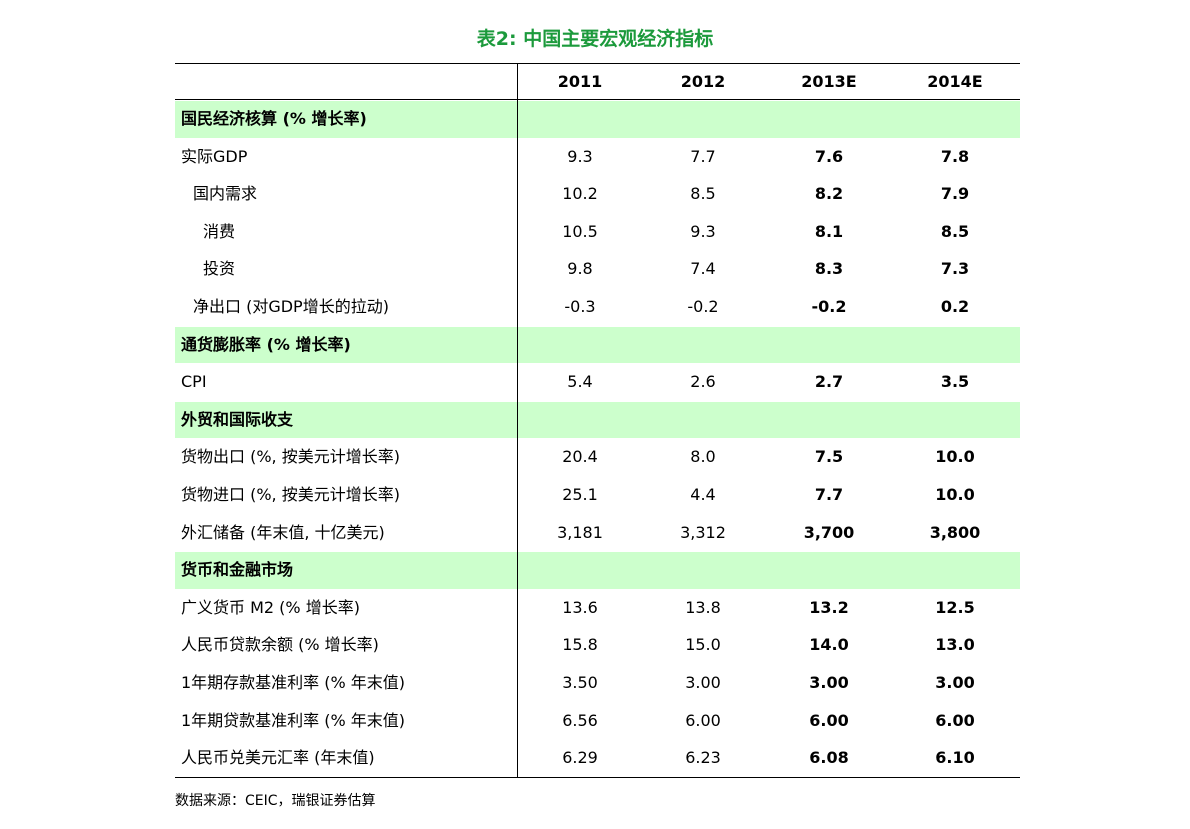 This screenshot has width=1190, height=829. What do you see at coordinates (293, 682) in the screenshot?
I see `row-label: 1年期存款基准利率 (% 年末值)` at bounding box center [293, 682].